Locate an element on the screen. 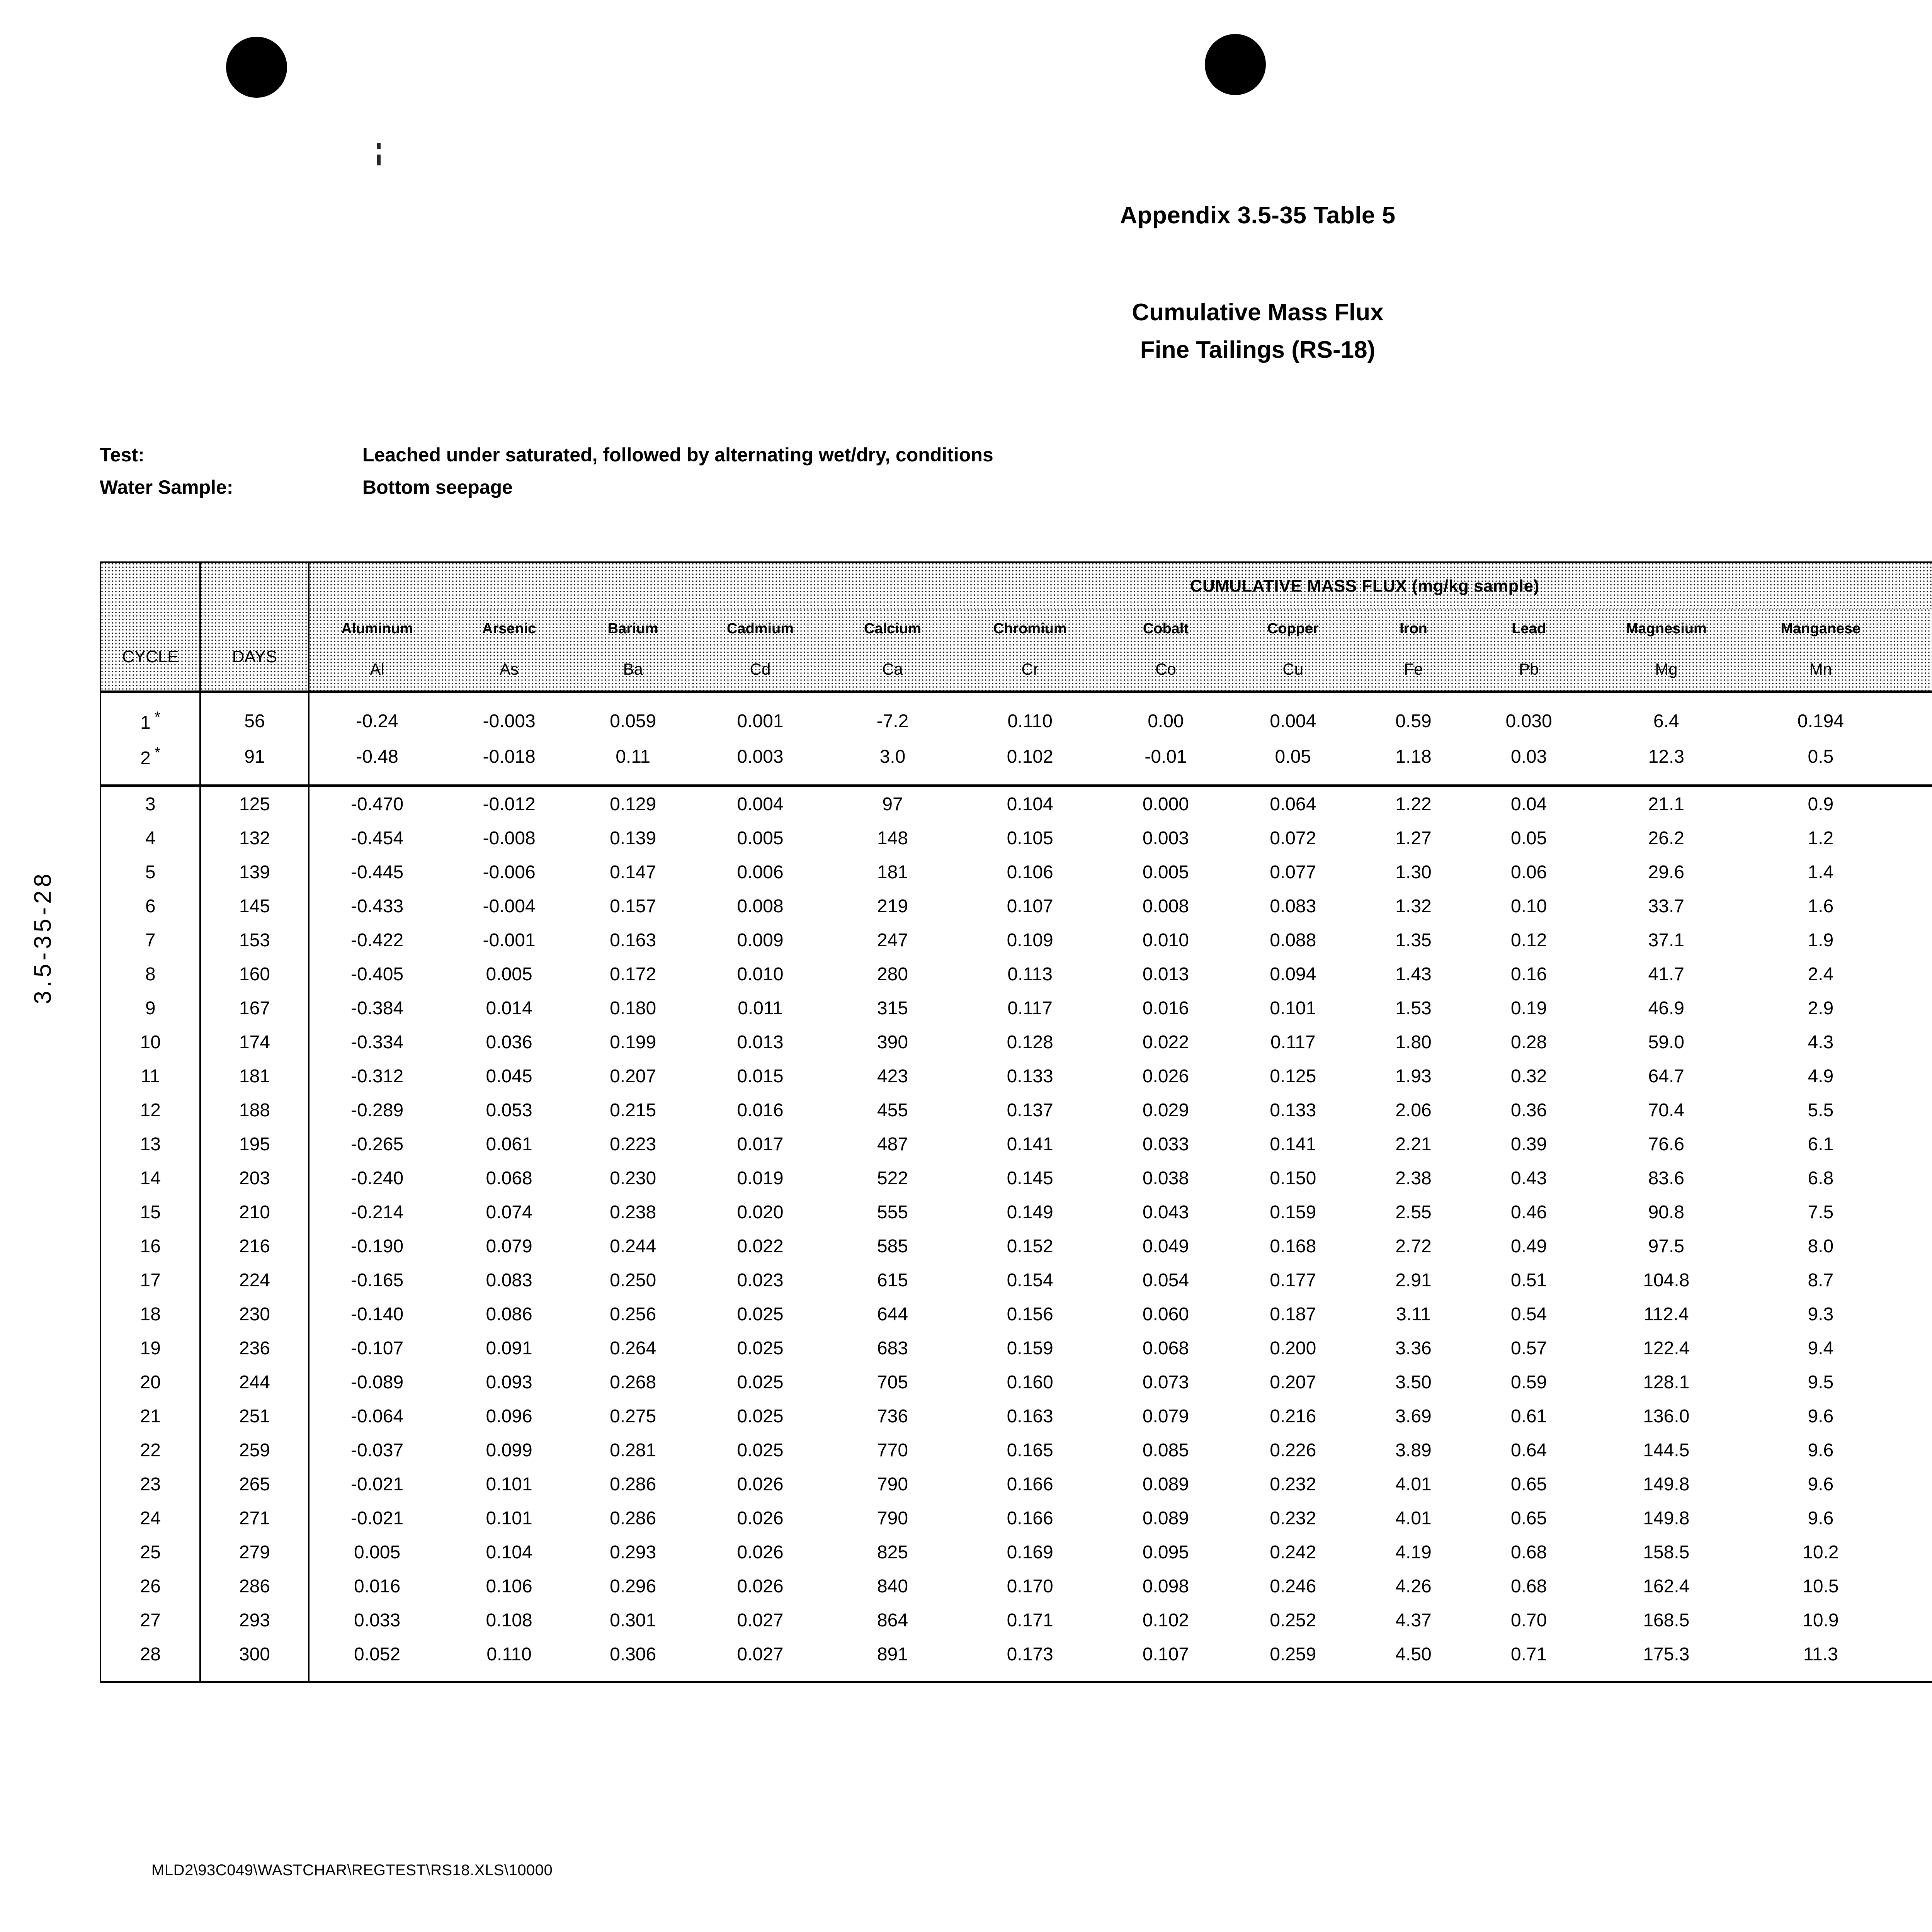  value-cell-ba: 0.301 is located at coordinates (633, 1621).